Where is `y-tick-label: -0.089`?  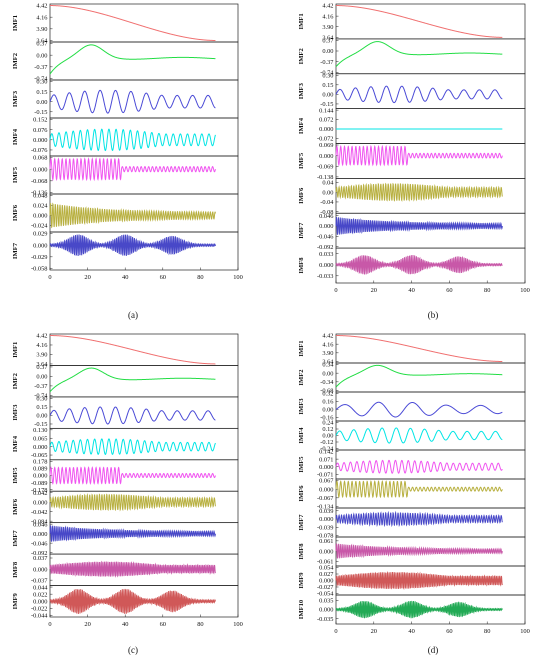
y-tick-label: -0.089 is located at coordinates (39, 483).